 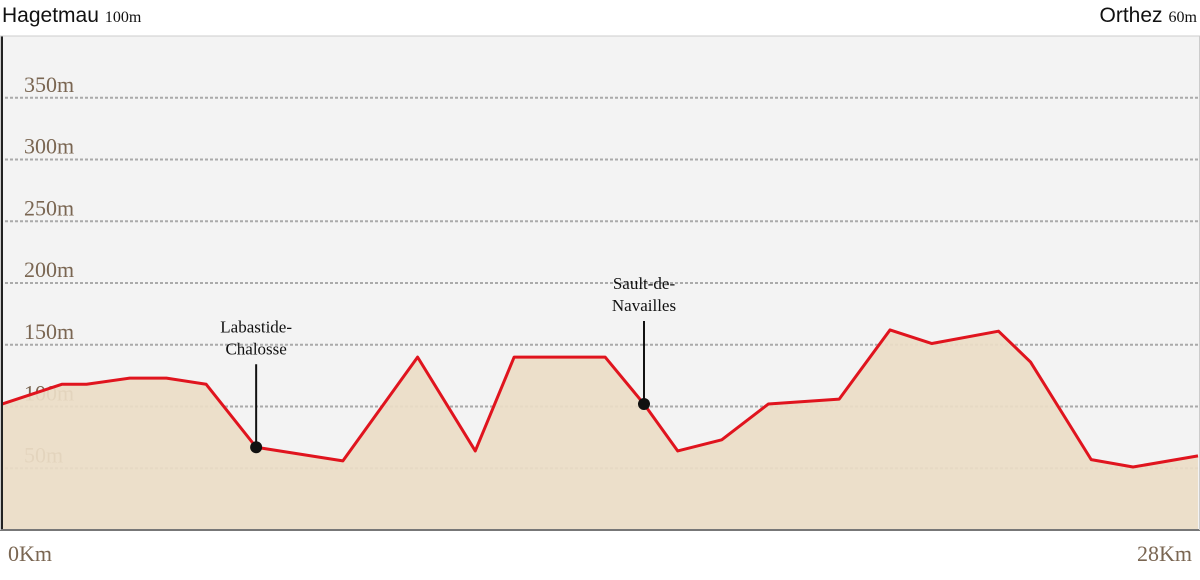 I want to click on y-tick-label: 200m, so click(x=49, y=269).